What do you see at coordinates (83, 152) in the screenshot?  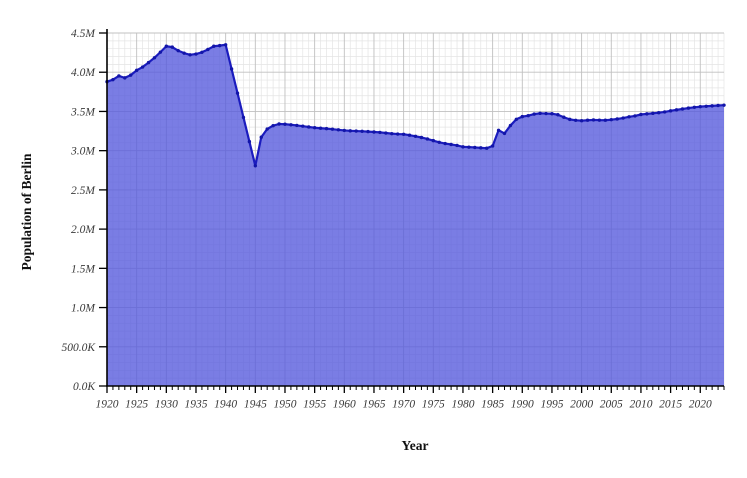 I see `y-tick-label: 3.0M` at bounding box center [83, 152].